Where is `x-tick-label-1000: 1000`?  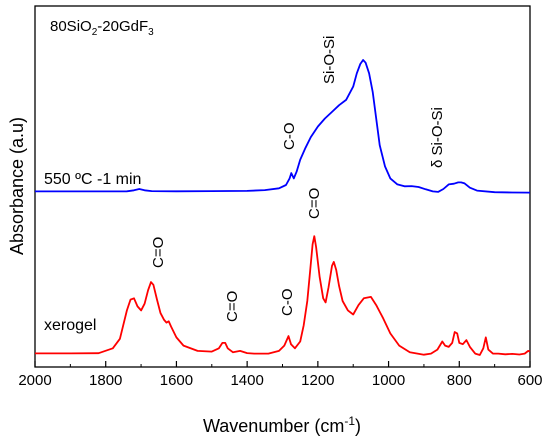 x-tick-label-1000: 1000 is located at coordinates (388, 380).